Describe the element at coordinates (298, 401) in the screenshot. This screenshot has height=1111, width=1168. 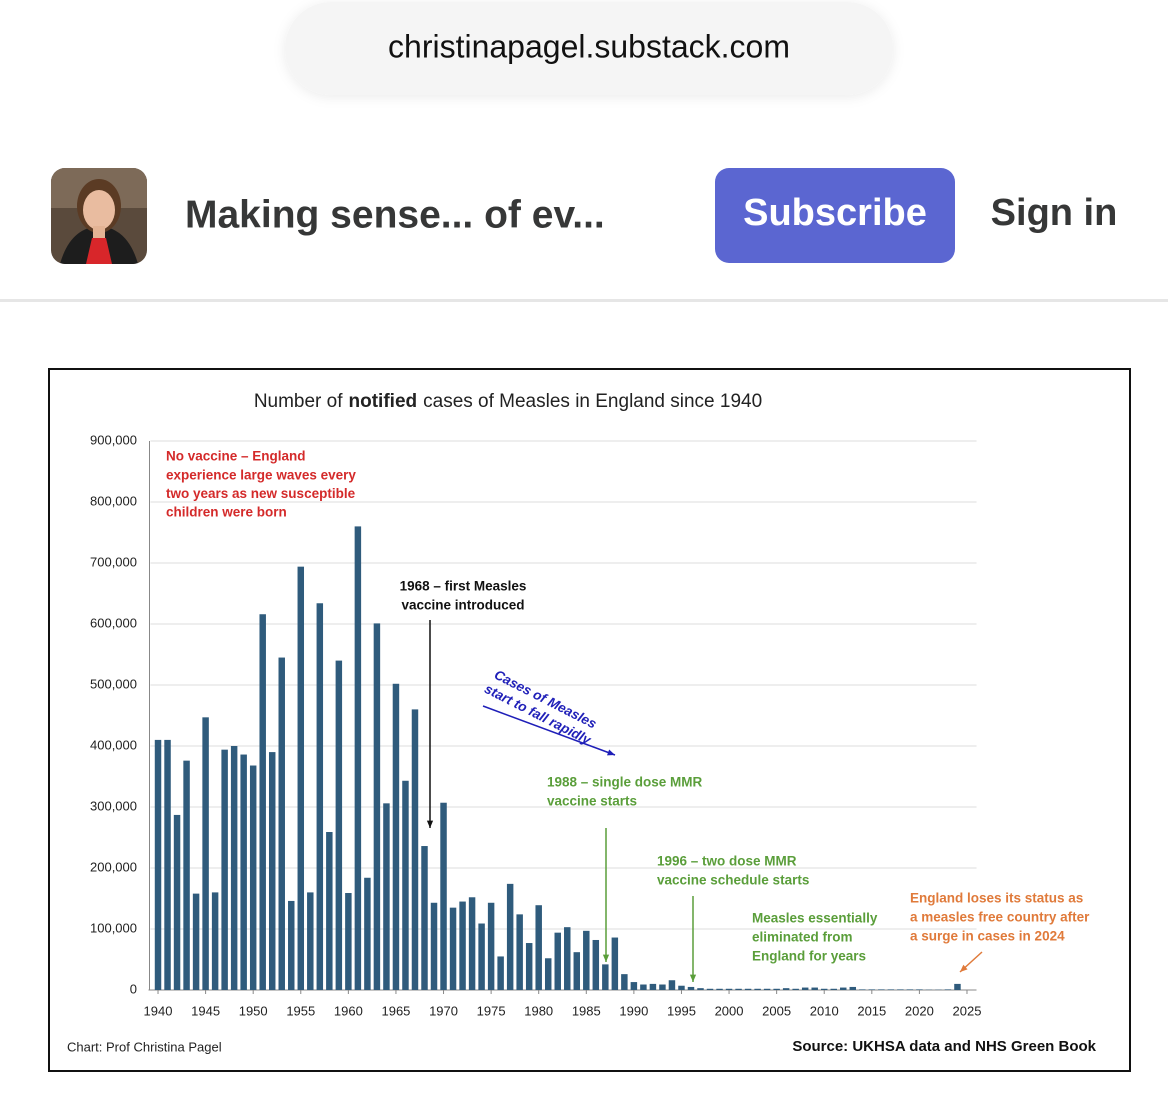
I see `title-part: Number of` at that location.